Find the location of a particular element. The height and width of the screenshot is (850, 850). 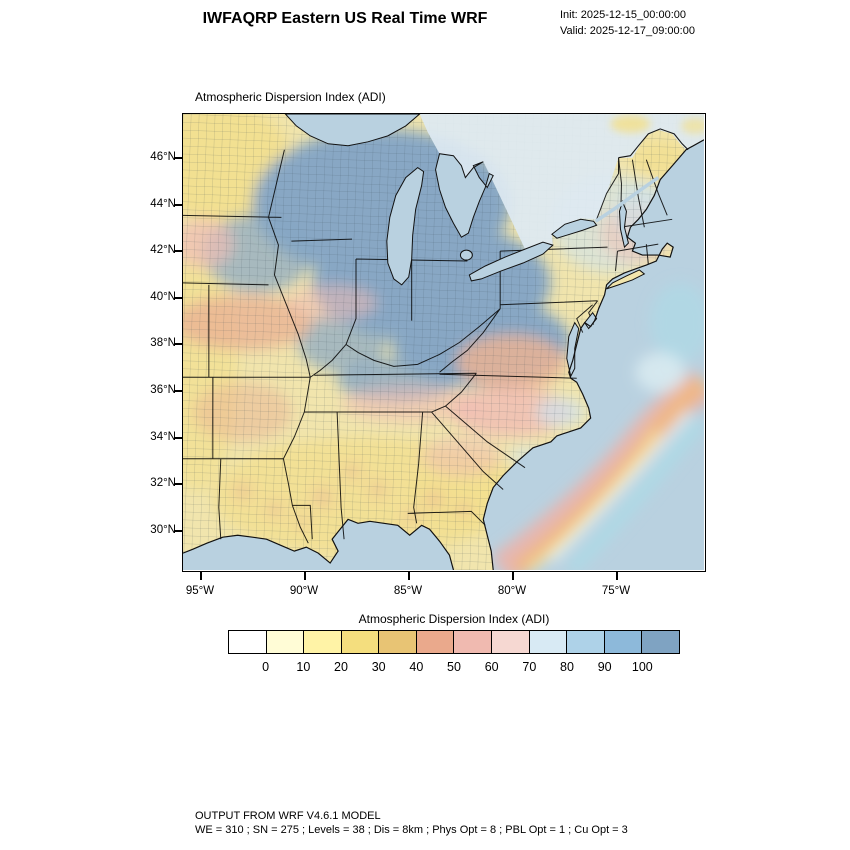

lat-label: 30°N is located at coordinates (163, 530).